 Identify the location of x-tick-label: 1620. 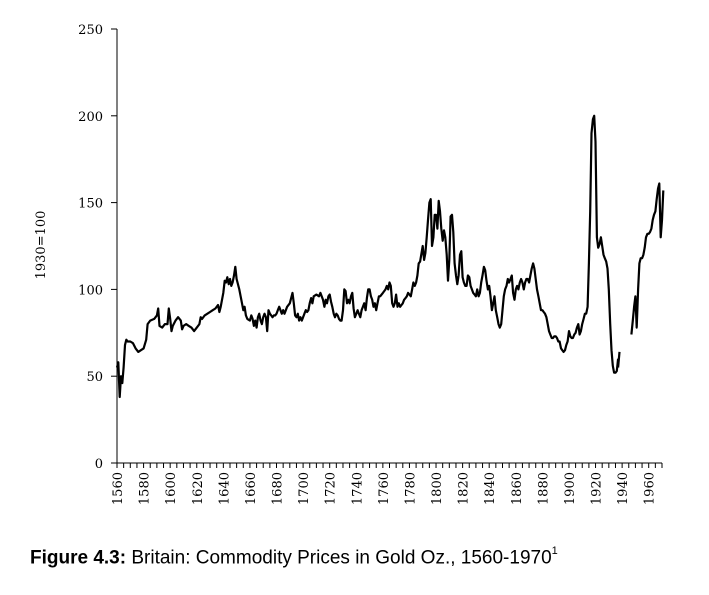
(198, 488).